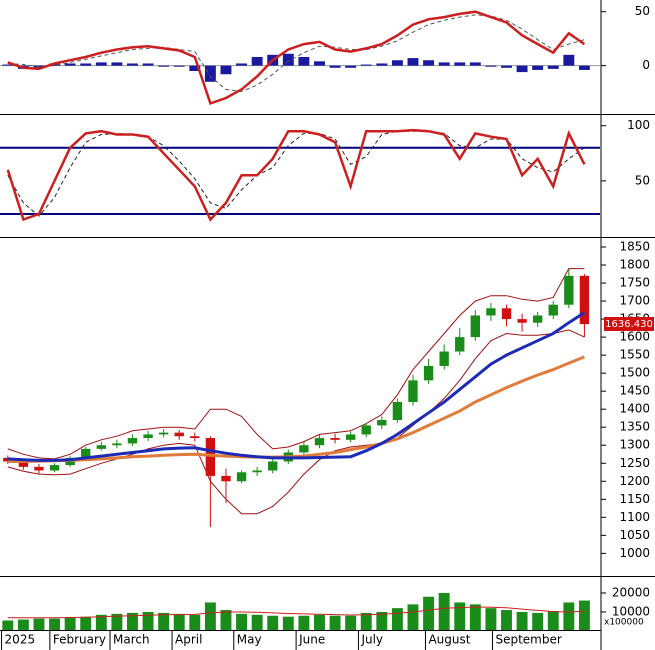  I want to click on y-tick-label: 10000, so click(631, 611).